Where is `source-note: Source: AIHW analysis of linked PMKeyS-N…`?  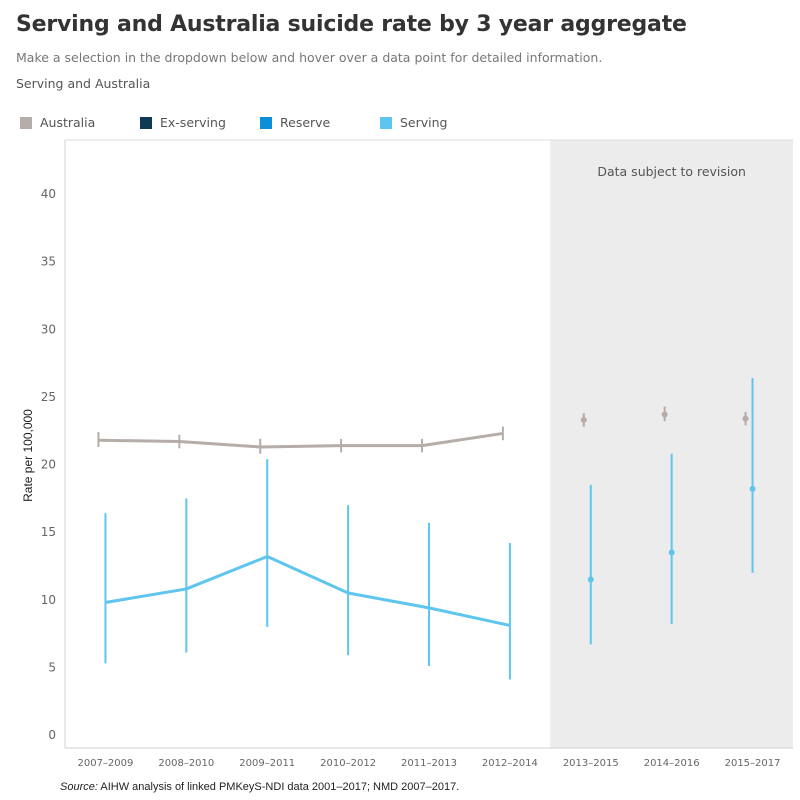
source-note: Source: AIHW analysis of linked PMKeyS-N… is located at coordinates (259, 787).